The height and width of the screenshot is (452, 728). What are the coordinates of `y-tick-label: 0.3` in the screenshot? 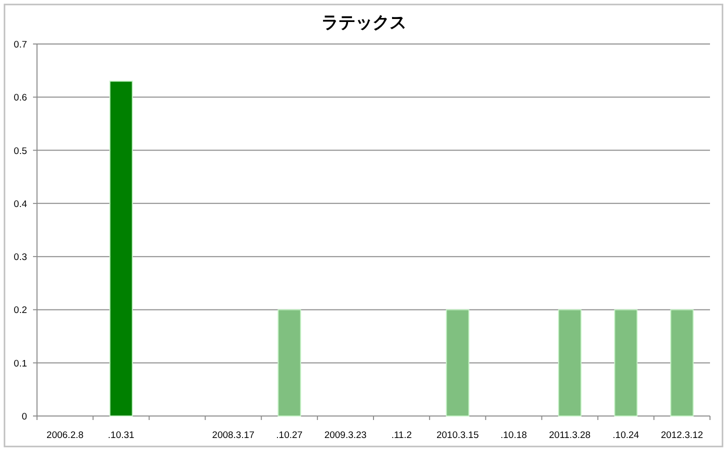 It's located at (20, 258).